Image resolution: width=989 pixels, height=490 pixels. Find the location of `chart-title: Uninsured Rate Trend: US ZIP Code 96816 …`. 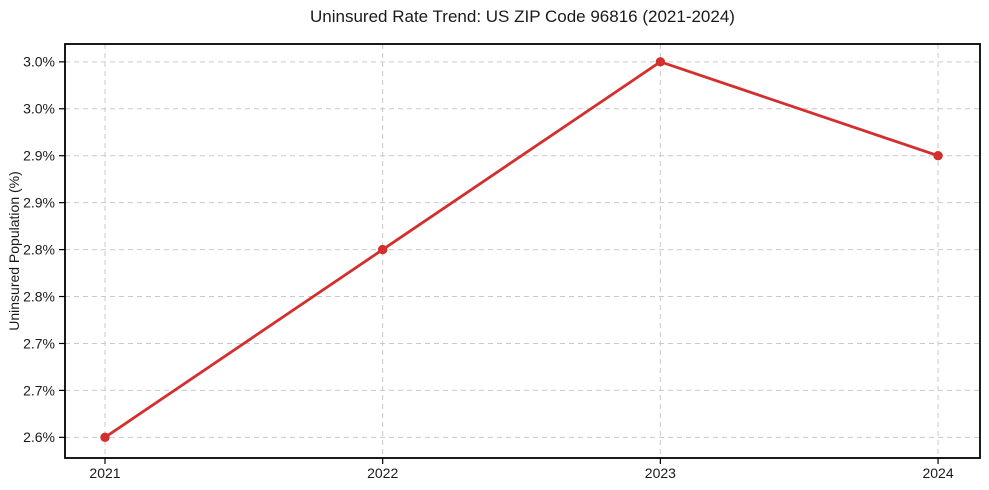

chart-title: Uninsured Rate Trend: US ZIP Code 96816 … is located at coordinates (522, 16).